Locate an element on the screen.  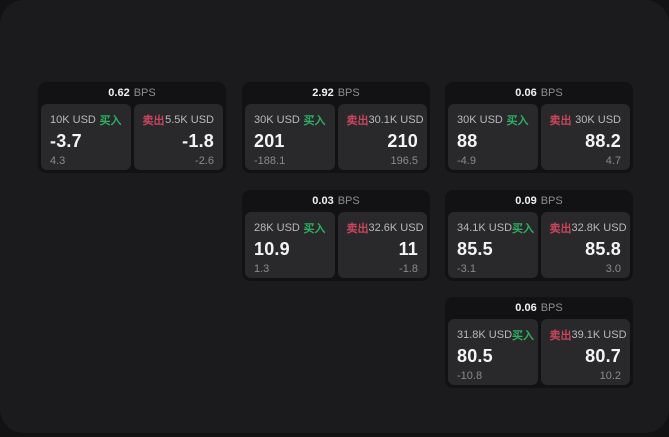
buy-price: 88 is located at coordinates (467, 141).